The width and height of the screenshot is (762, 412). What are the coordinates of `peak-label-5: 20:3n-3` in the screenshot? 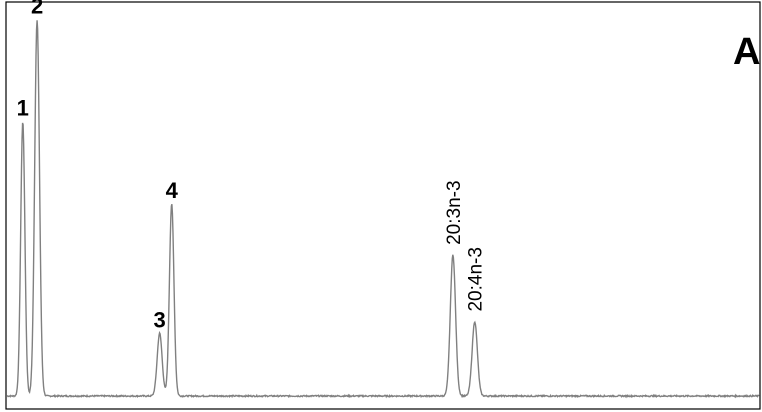 It's located at (454, 212).